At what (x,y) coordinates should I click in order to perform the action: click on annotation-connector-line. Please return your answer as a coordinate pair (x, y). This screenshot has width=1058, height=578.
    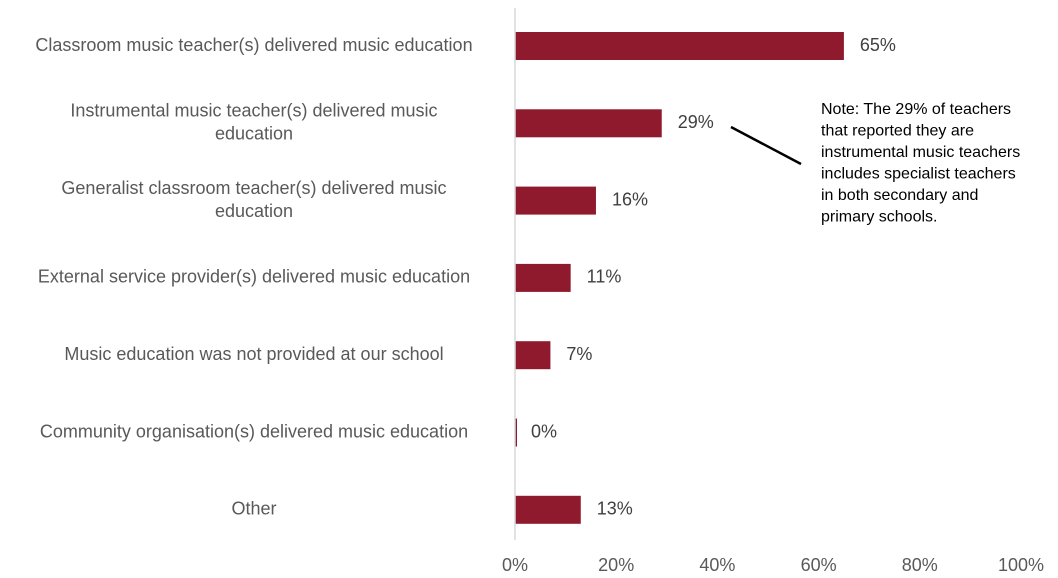
    Looking at the image, I should click on (766, 145).